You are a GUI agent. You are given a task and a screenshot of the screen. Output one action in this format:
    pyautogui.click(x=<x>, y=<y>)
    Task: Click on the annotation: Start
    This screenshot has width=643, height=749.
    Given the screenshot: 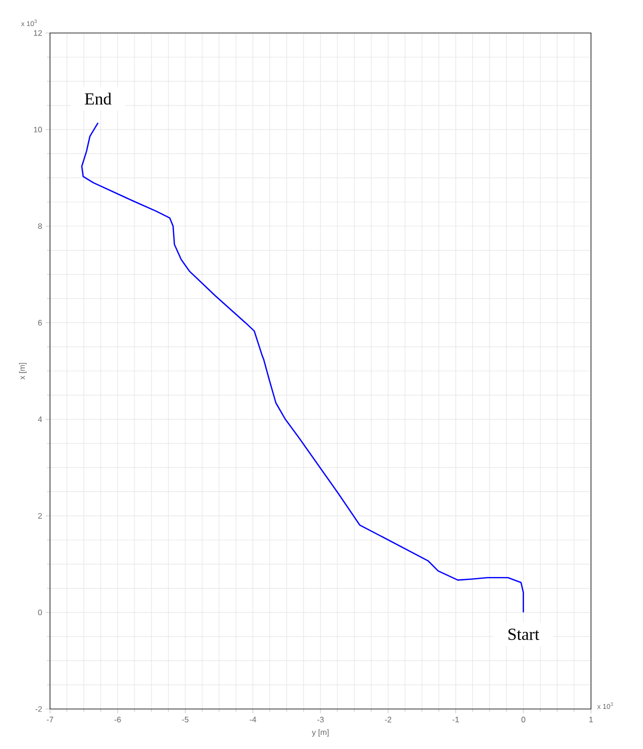 What is the action you would take?
    pyautogui.click(x=524, y=634)
    